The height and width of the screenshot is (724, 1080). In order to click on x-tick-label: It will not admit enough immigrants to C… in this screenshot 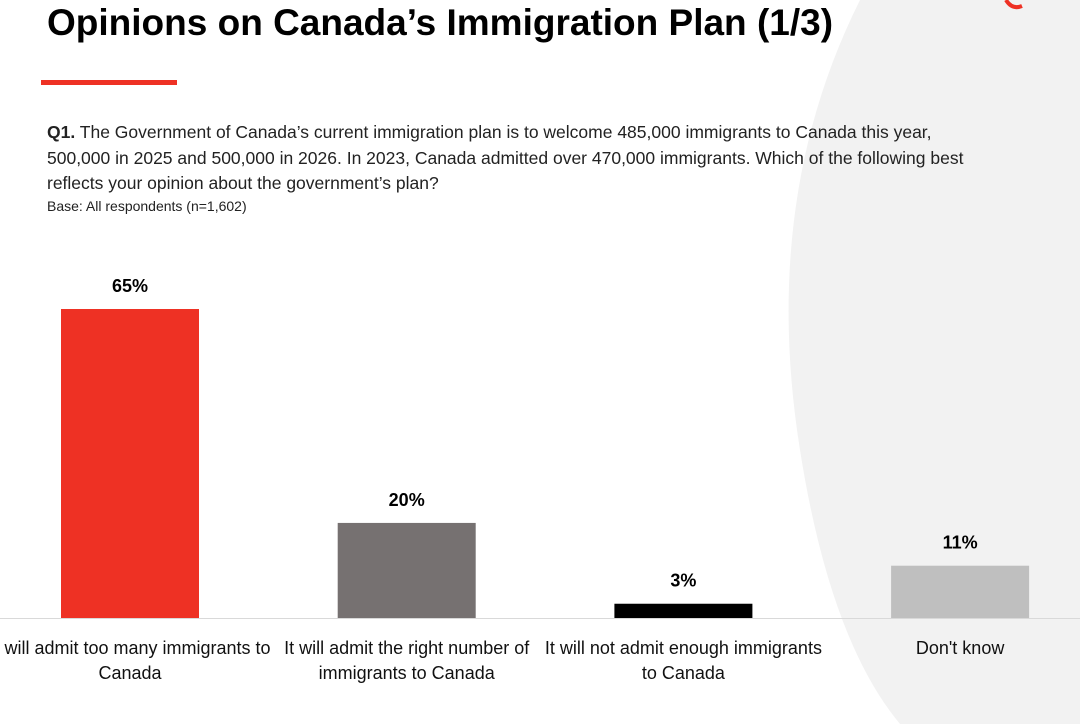, I will do `click(683, 660)`.